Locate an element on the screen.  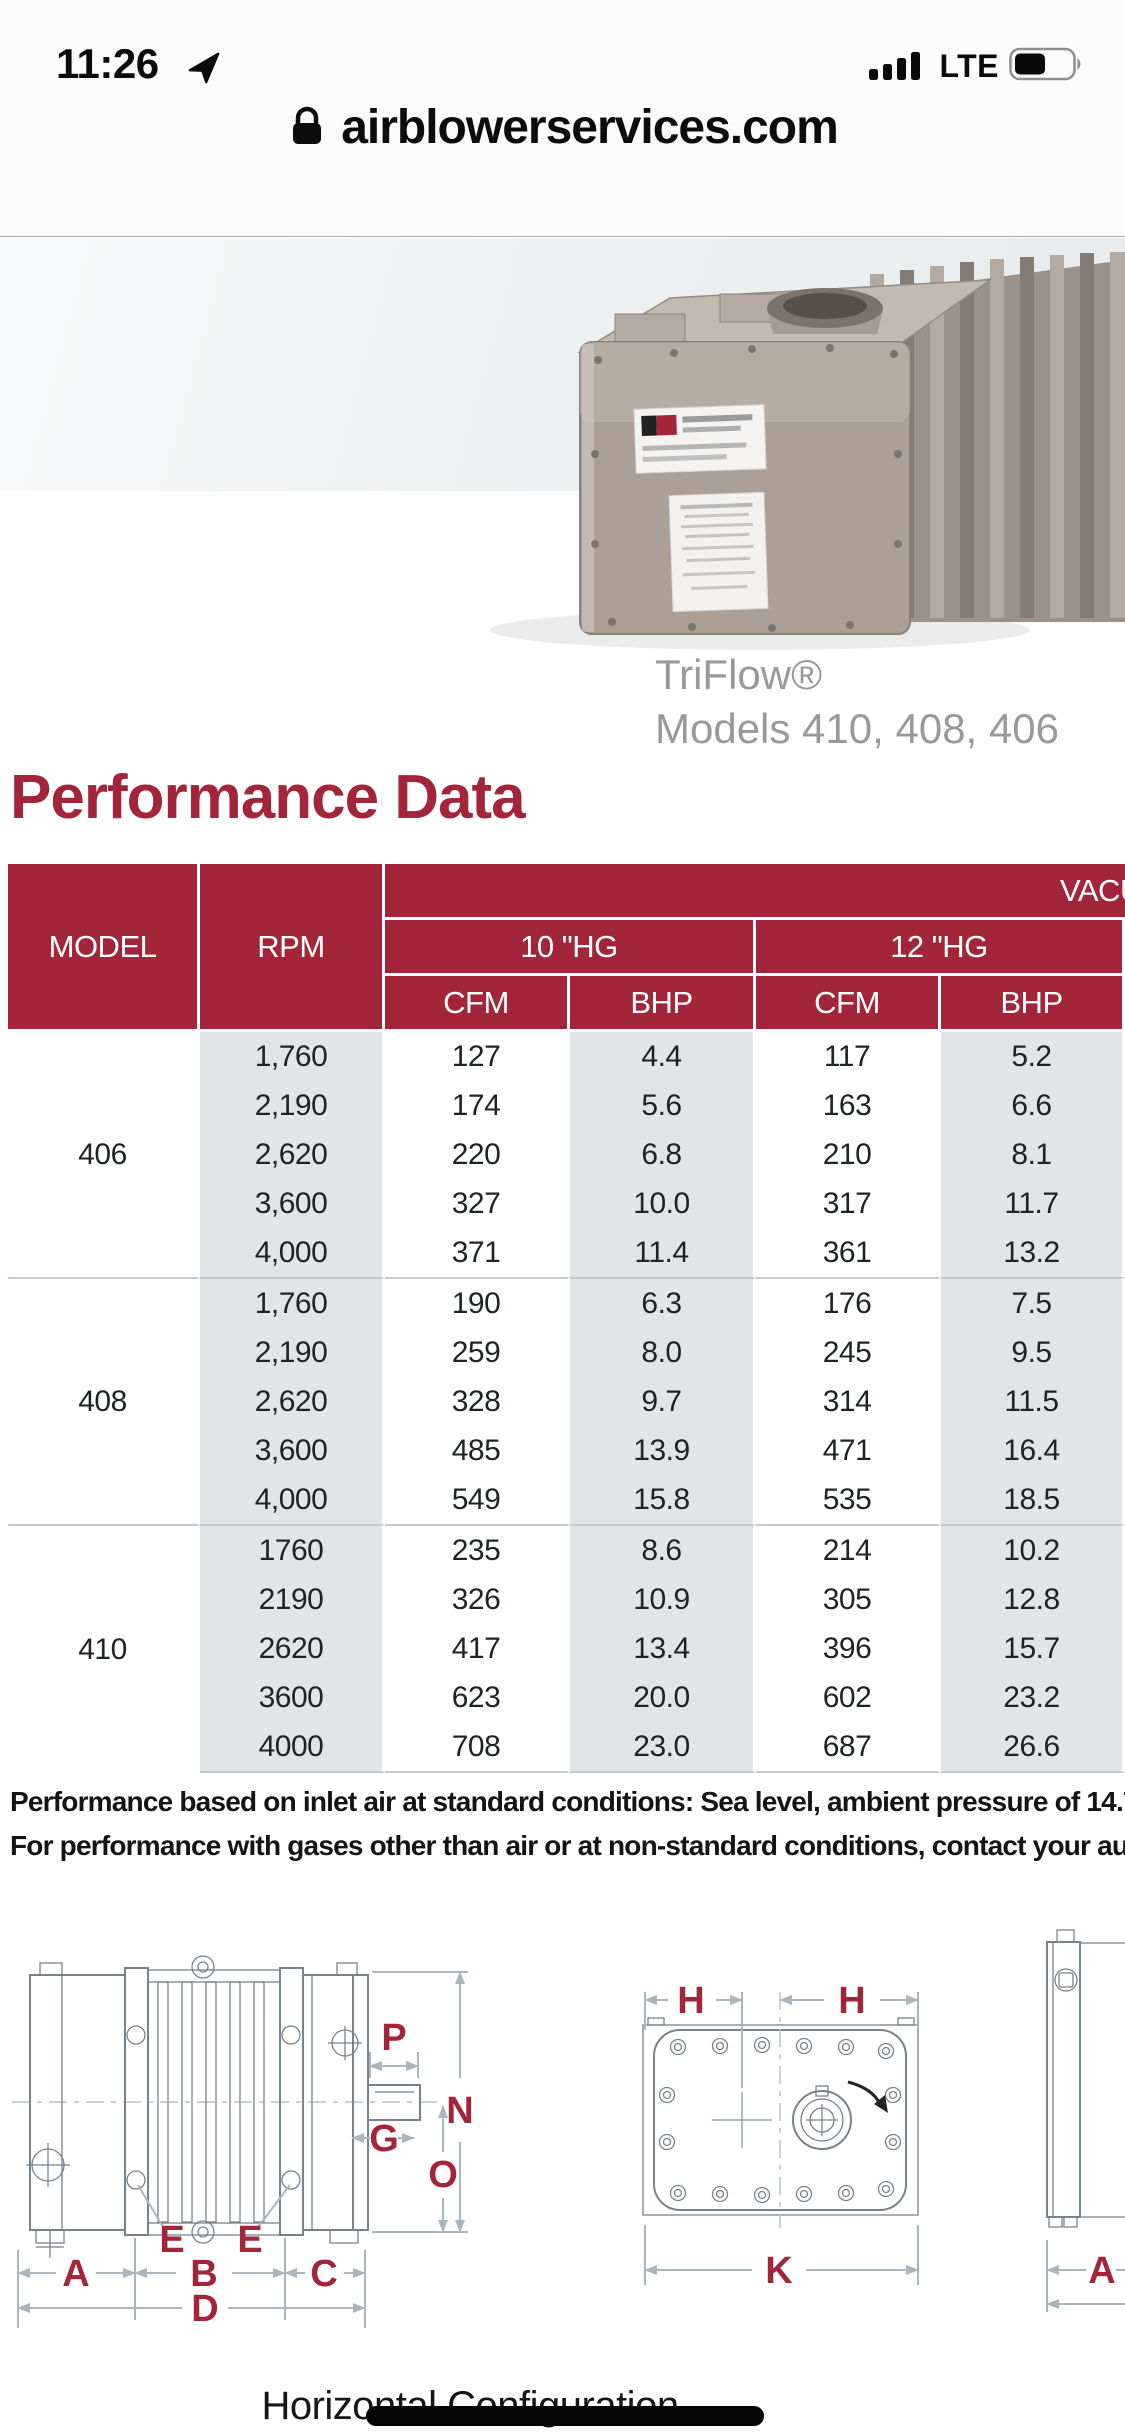
data-cell: 2,620 is located at coordinates (292, 1401).